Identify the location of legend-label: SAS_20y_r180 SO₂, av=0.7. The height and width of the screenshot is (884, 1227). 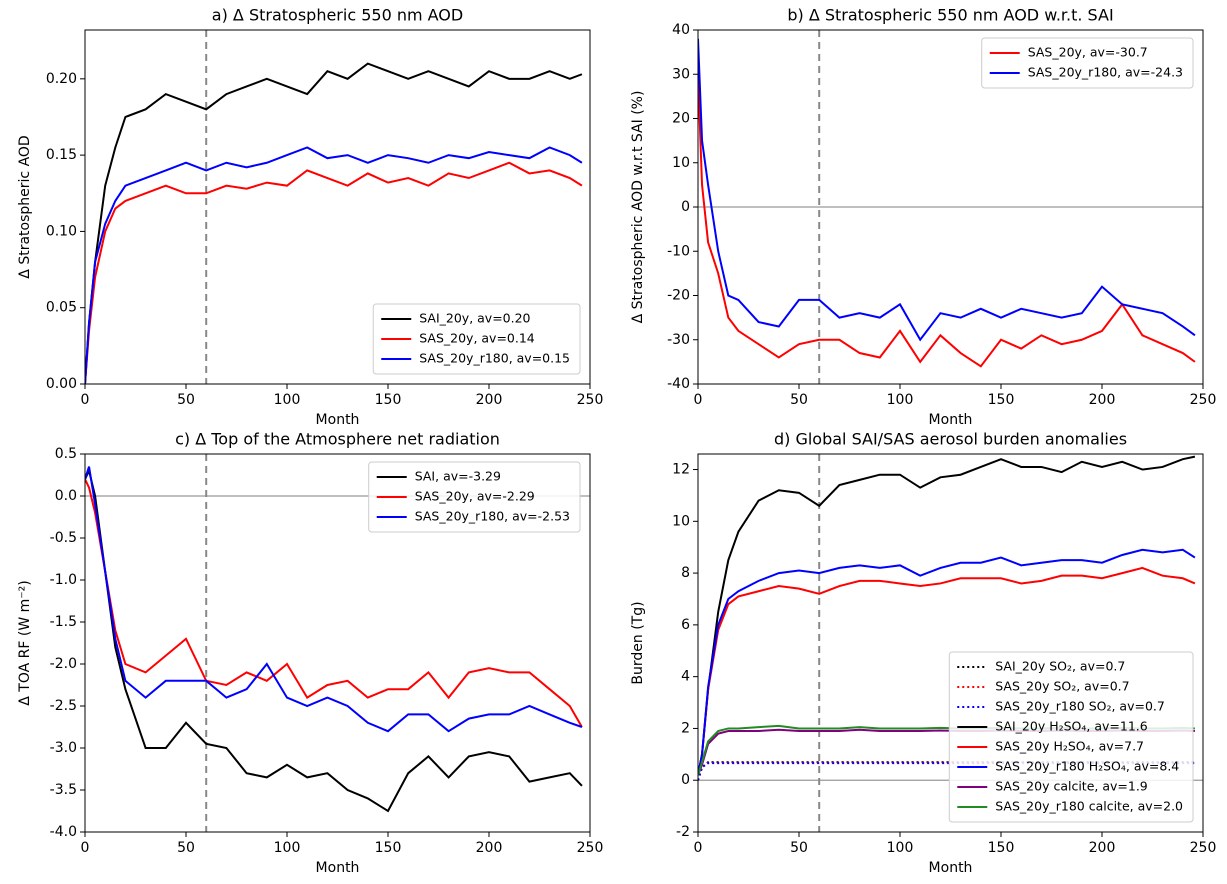
(1080, 706).